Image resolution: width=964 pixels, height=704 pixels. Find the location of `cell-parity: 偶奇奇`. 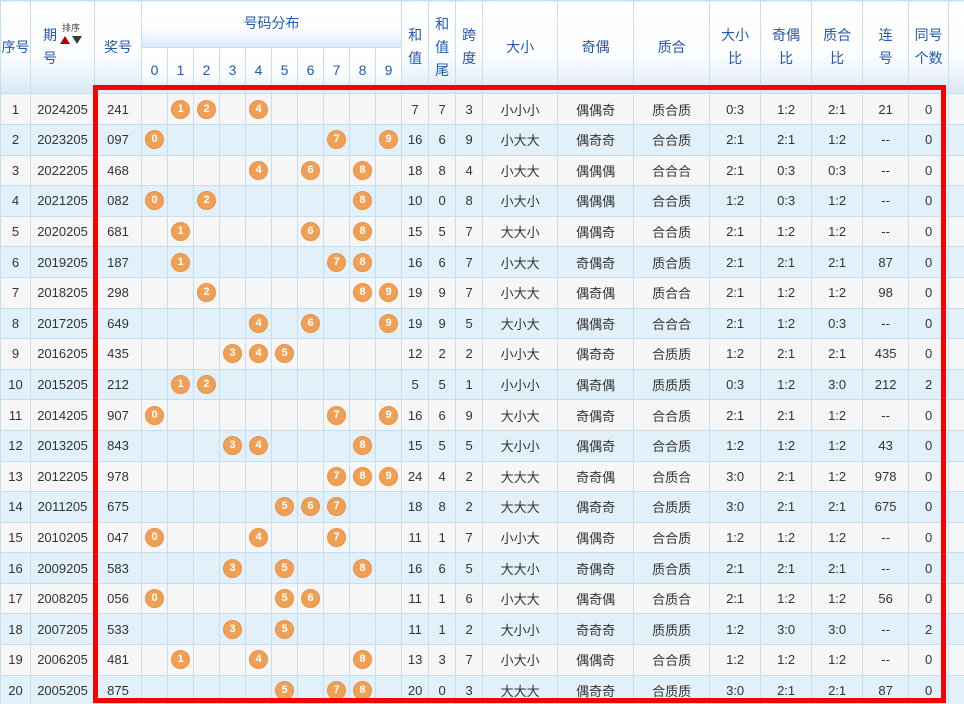

cell-parity: 偶奇奇 is located at coordinates (596, 689).